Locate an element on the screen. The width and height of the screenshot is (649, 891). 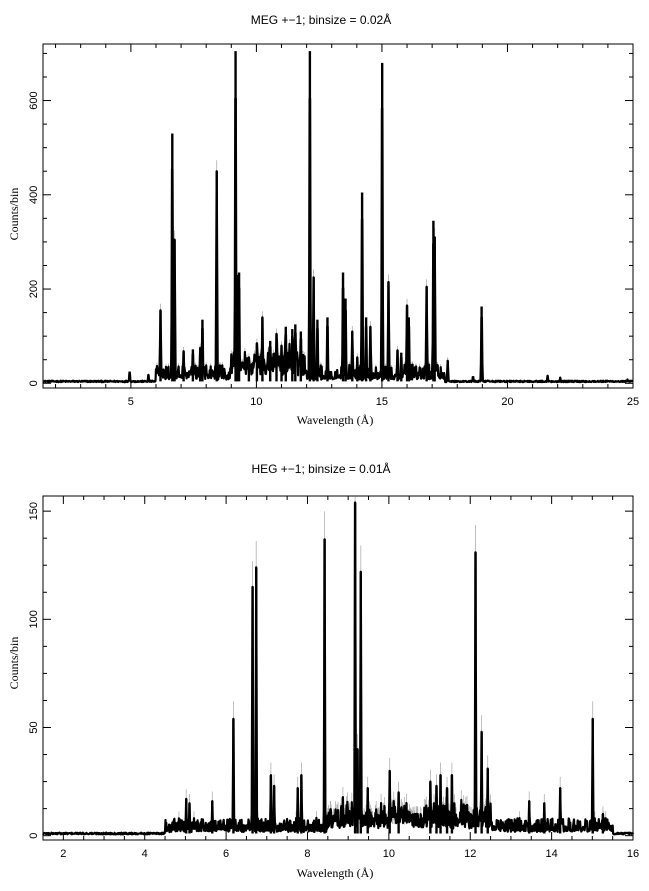
x-tick-label: 2 is located at coordinates (63, 854).